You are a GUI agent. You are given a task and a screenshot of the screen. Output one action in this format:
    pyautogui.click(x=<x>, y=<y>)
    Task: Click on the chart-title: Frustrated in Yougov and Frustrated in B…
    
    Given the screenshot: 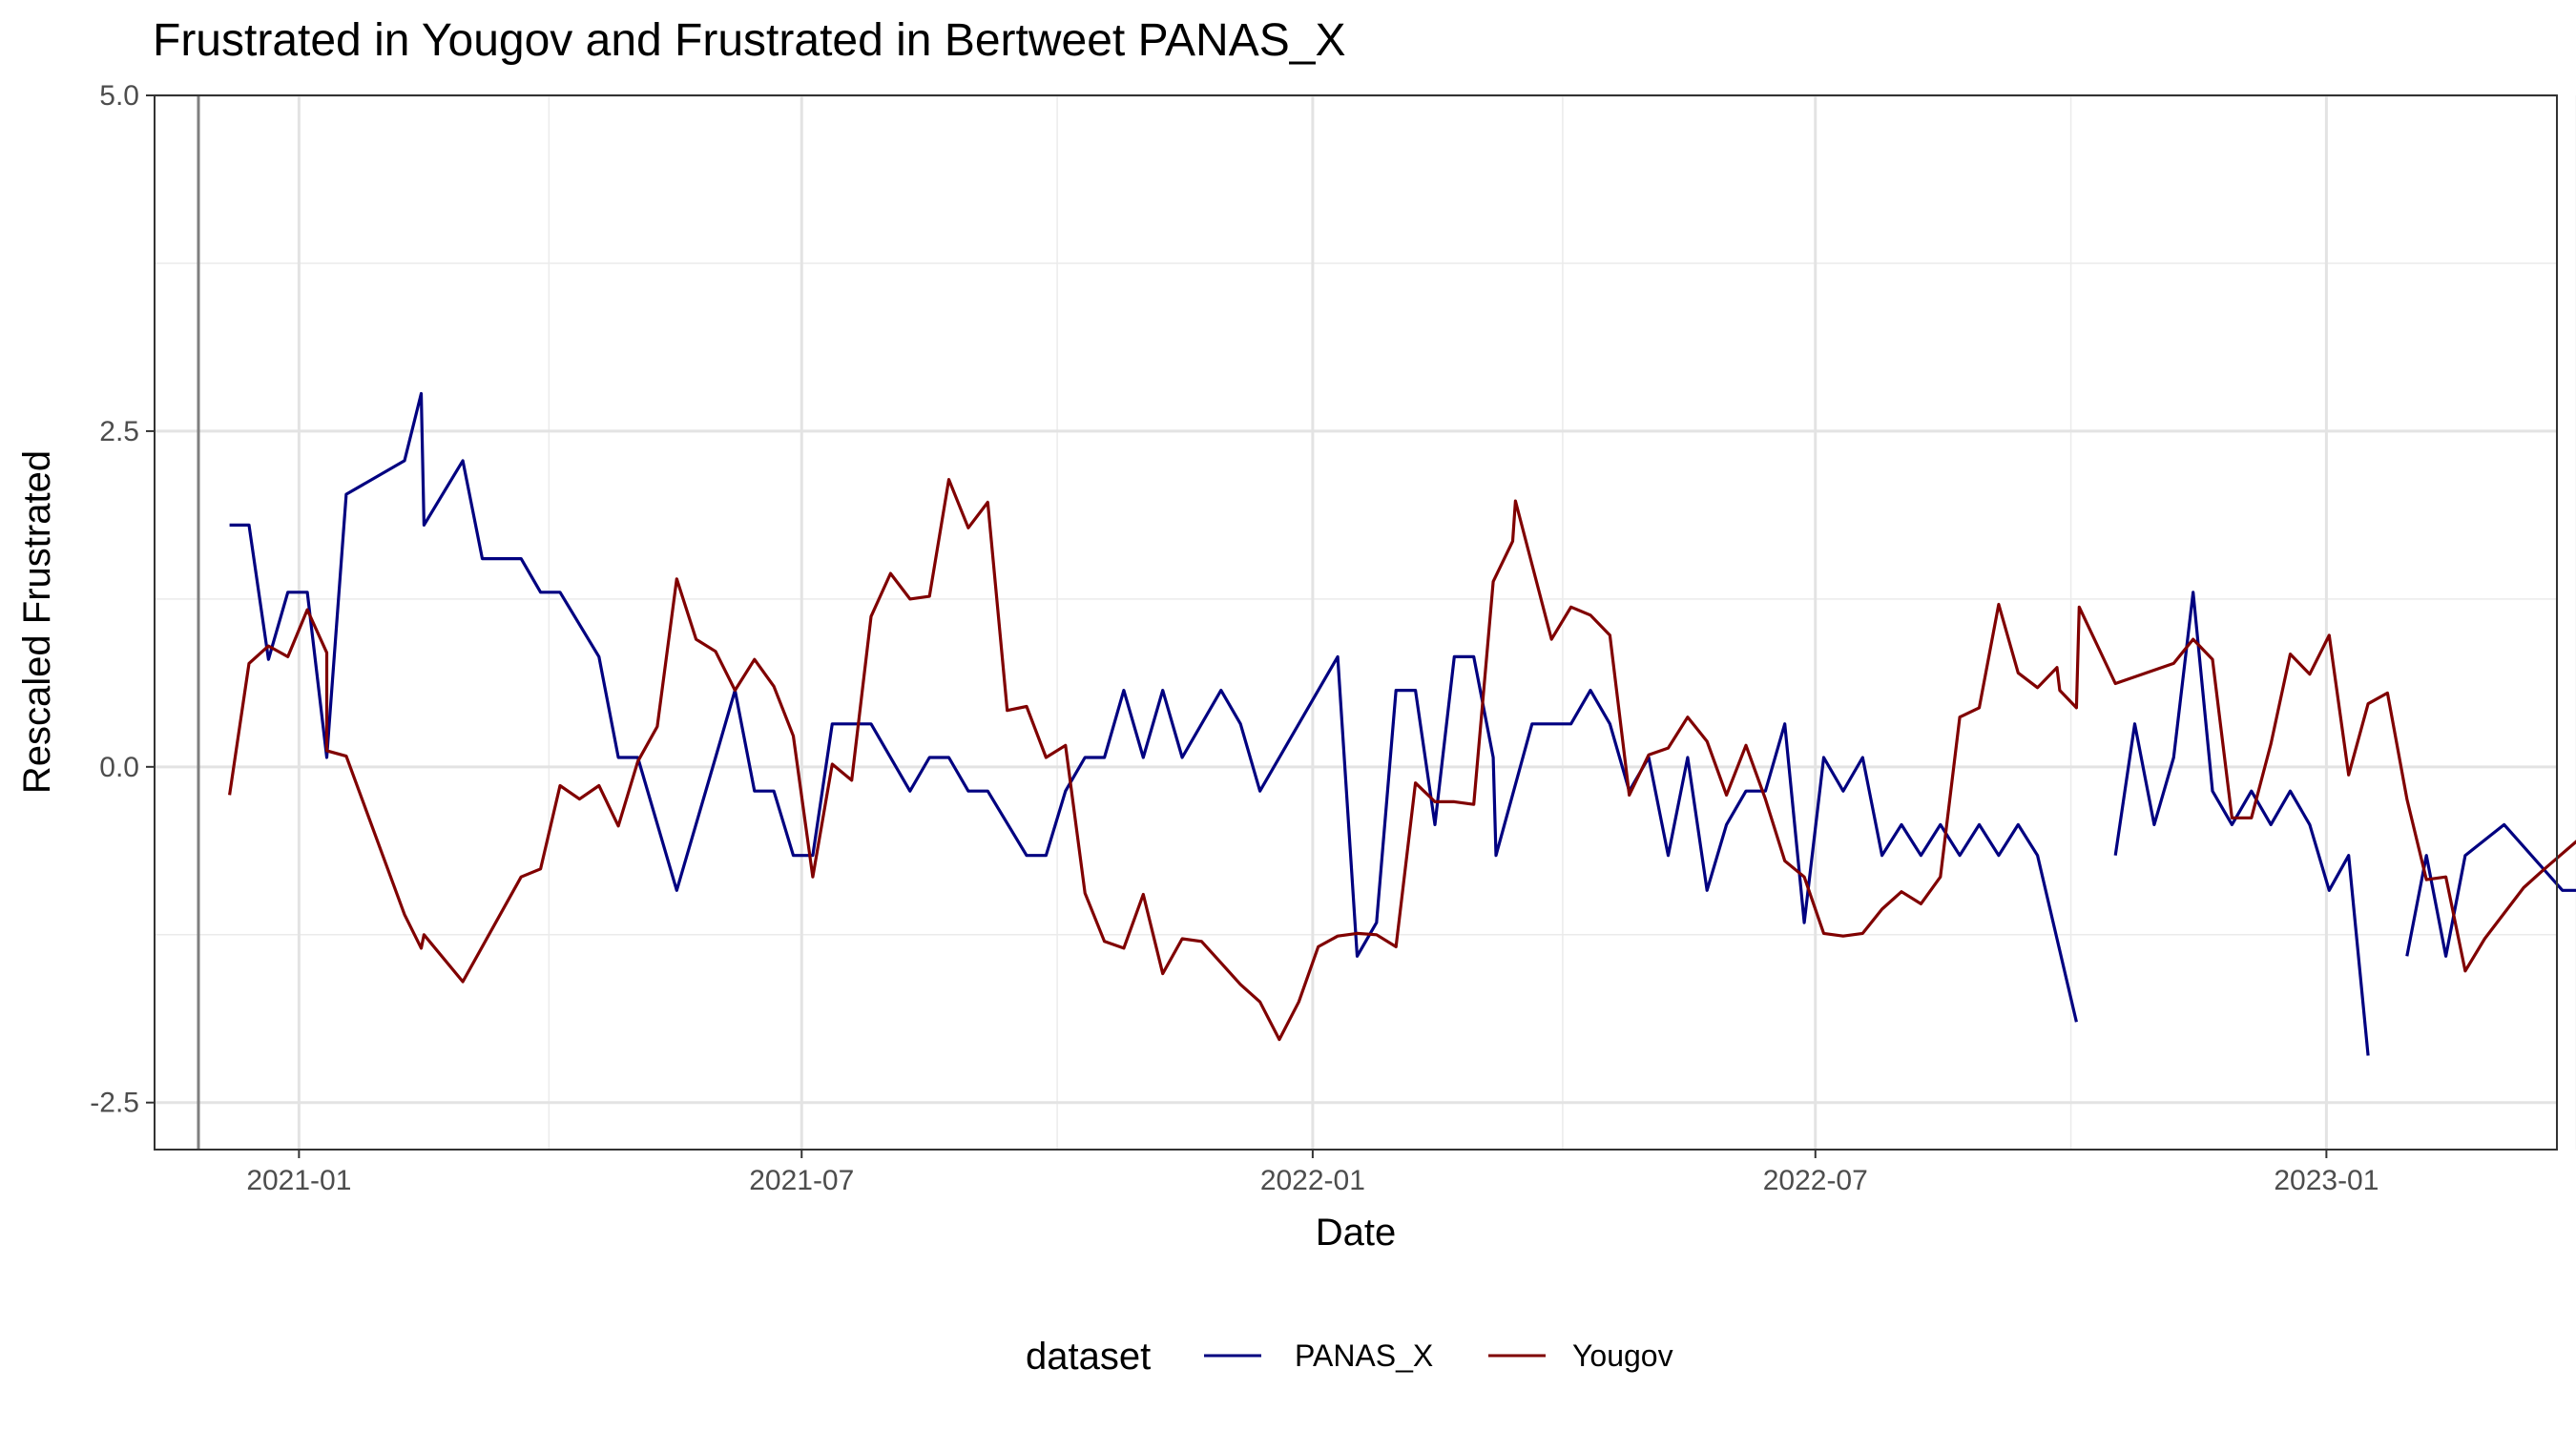 What is the action you would take?
    pyautogui.click(x=749, y=40)
    